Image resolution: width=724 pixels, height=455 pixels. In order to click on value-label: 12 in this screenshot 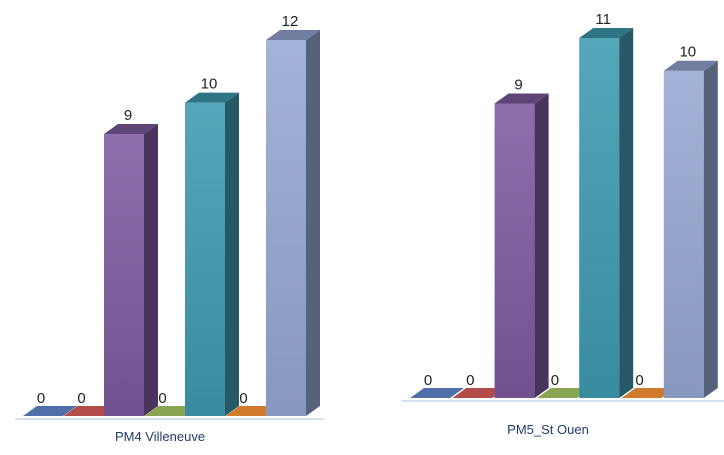, I will do `click(290, 21)`.